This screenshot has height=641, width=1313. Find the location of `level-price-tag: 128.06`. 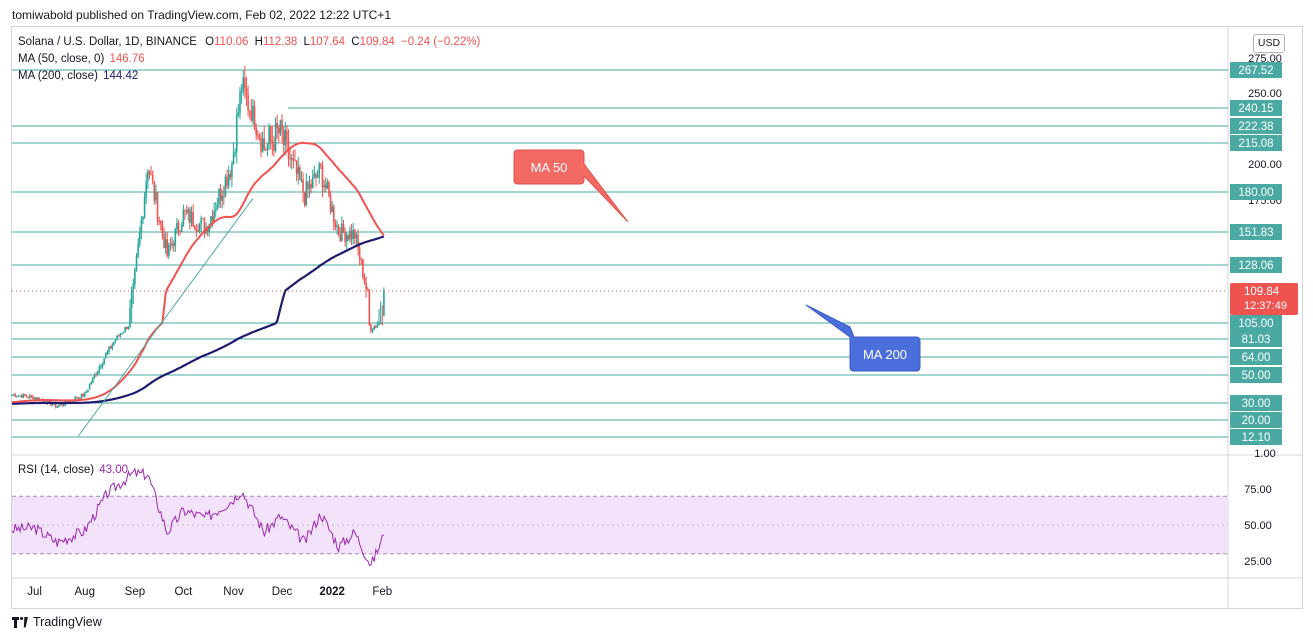

level-price-tag: 128.06 is located at coordinates (1256, 265).